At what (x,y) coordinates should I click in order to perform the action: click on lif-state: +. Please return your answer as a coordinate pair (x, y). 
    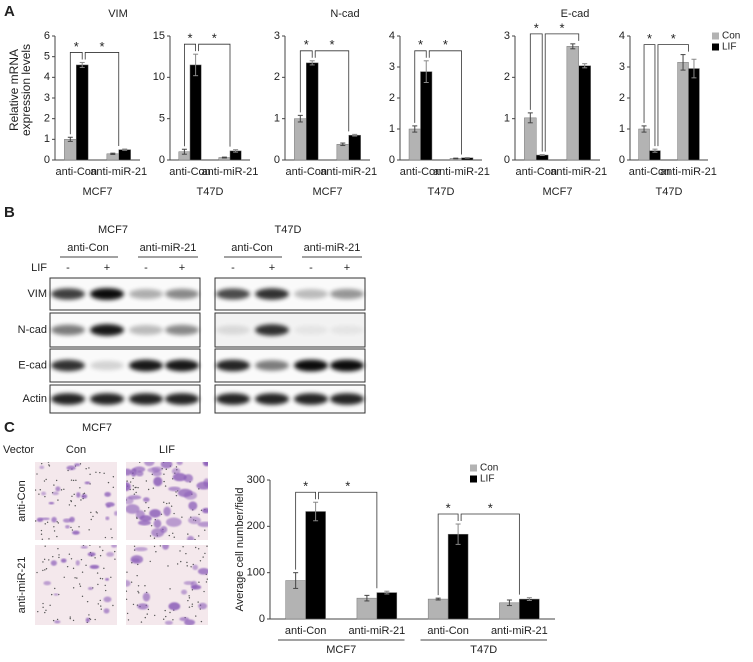
    Looking at the image, I should click on (182, 268).